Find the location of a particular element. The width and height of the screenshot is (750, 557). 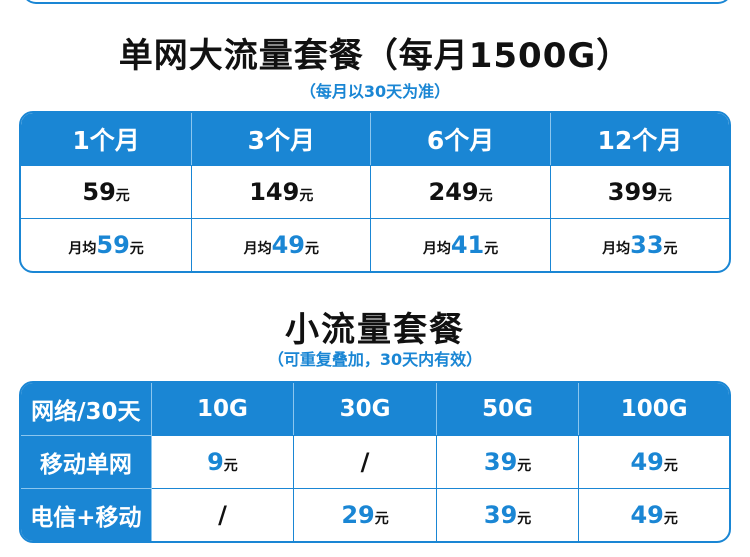

average-row: 月均59元 月均49元 月均41元 月均33元 is located at coordinates (375, 244).